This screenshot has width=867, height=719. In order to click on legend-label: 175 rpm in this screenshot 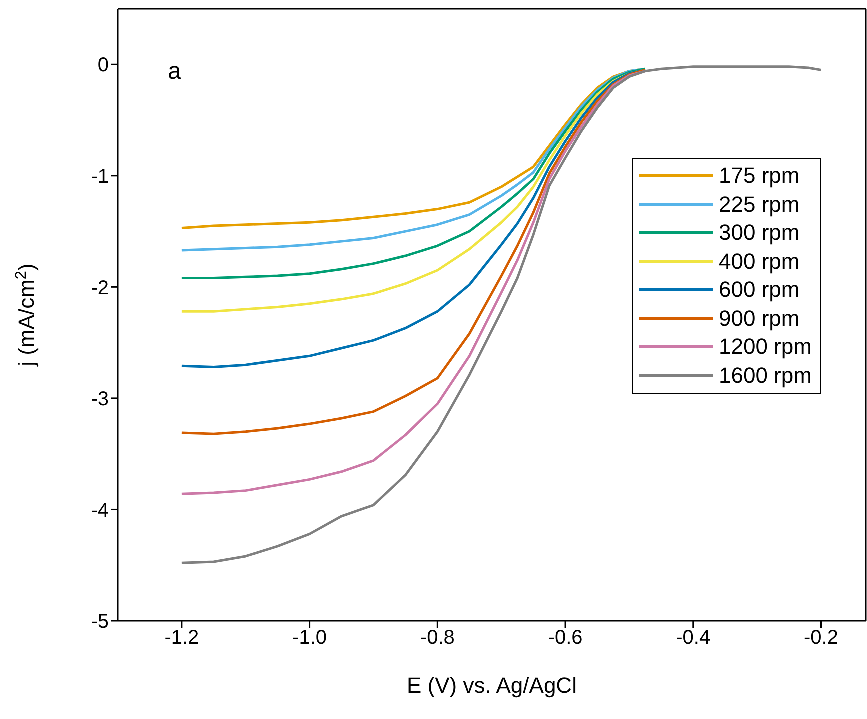, I will do `click(759, 176)`.